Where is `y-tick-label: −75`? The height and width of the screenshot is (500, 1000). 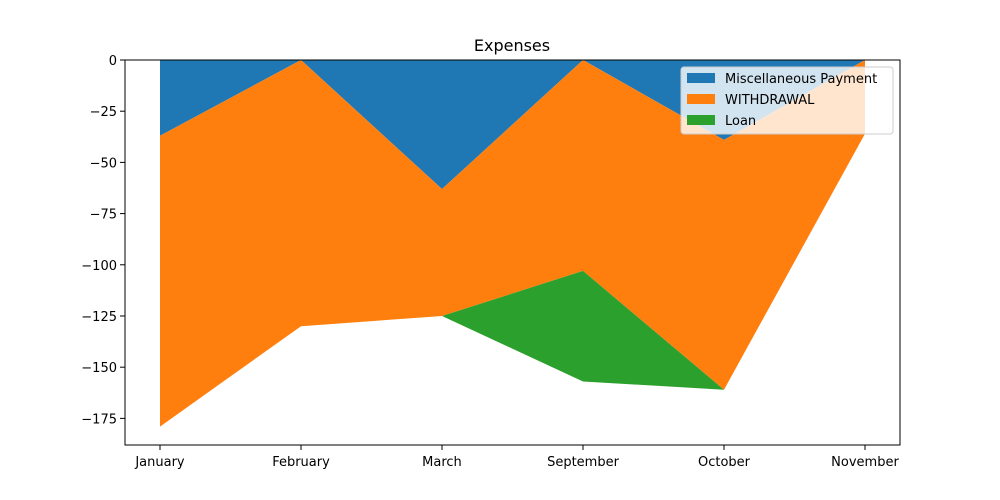
y-tick-label: −75 is located at coordinates (103, 215).